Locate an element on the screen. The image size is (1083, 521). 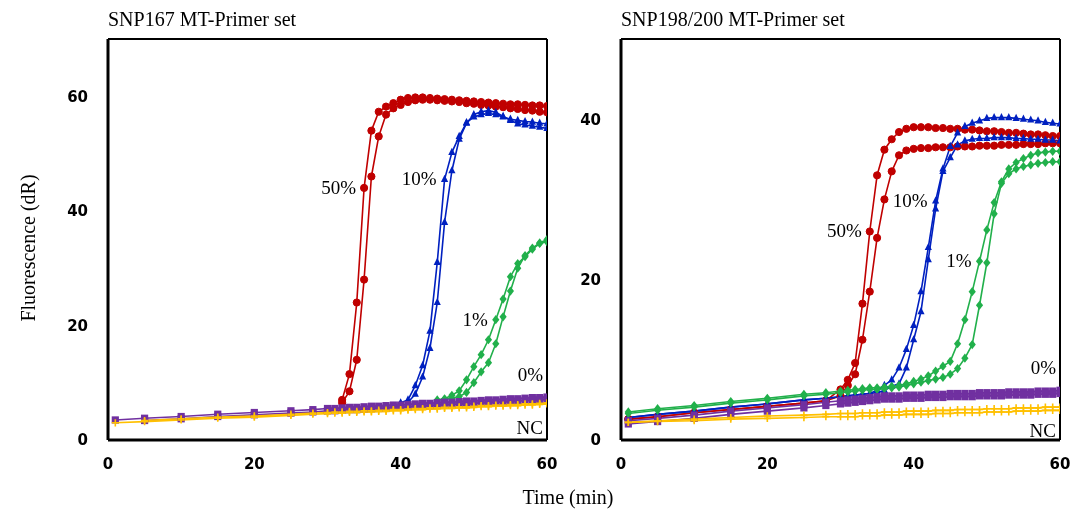
x-axis-title: Time (min) is located at coordinates (568, 497).